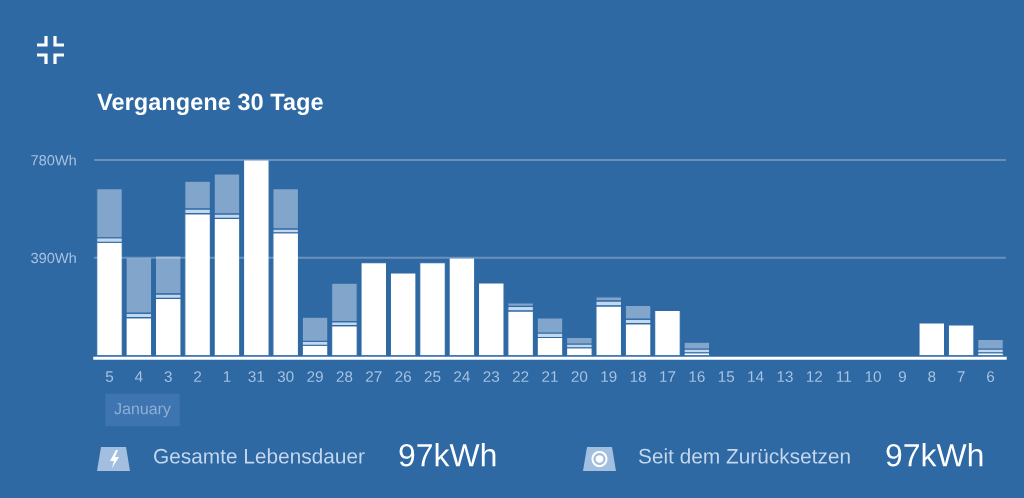 The width and height of the screenshot is (1024, 498). Describe the element at coordinates (462, 376) in the screenshot. I see `x-tick-label: 24` at that location.